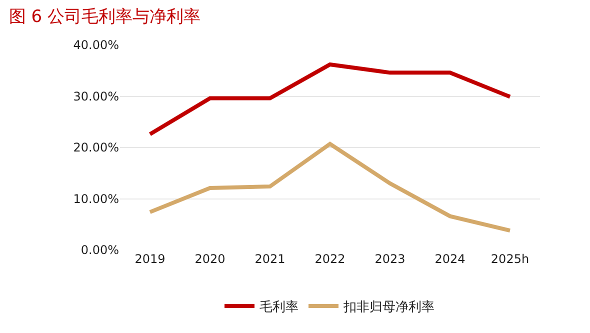 Image resolution: width=590 pixels, height=333 pixels. Describe the element at coordinates (279, 307) in the screenshot. I see `legend-label: 毛利率` at that location.